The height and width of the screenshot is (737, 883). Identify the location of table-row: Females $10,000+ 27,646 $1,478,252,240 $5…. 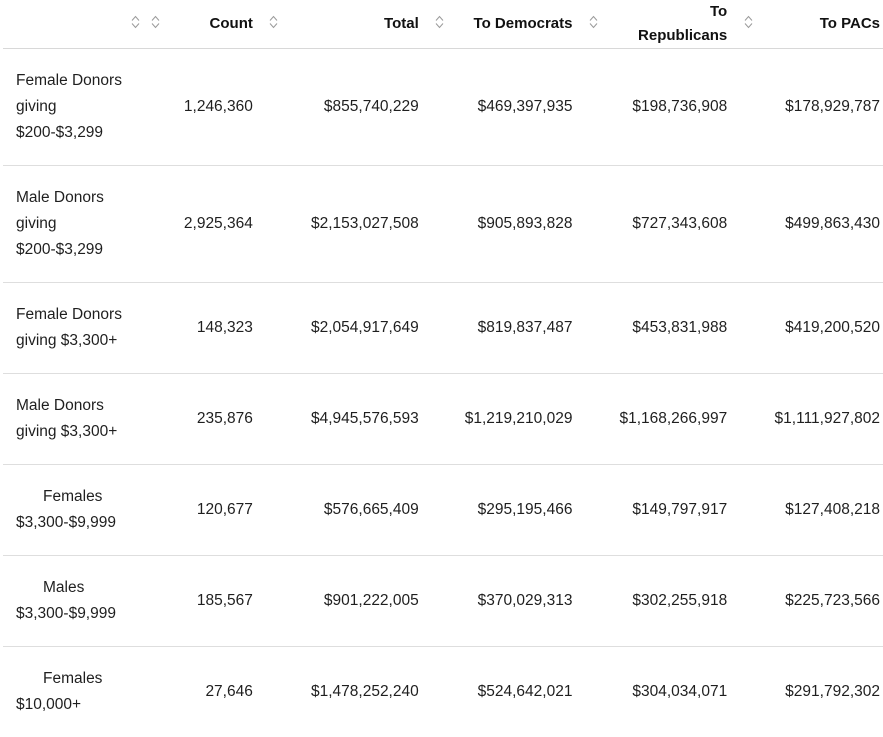
(443, 692).